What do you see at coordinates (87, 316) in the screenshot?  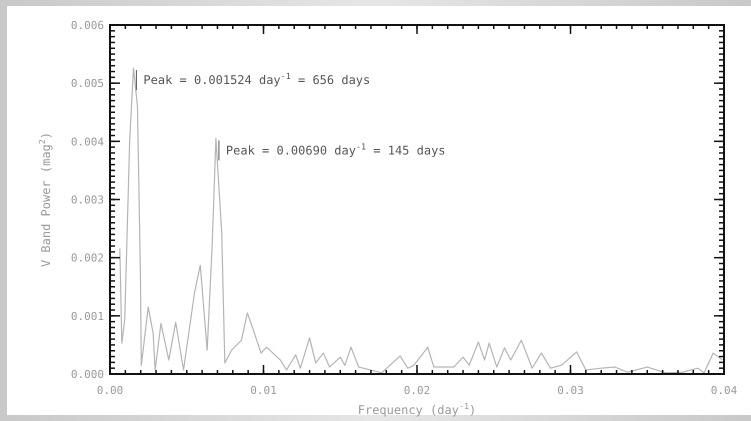 I see `y-tick-label: 0.001` at bounding box center [87, 316].